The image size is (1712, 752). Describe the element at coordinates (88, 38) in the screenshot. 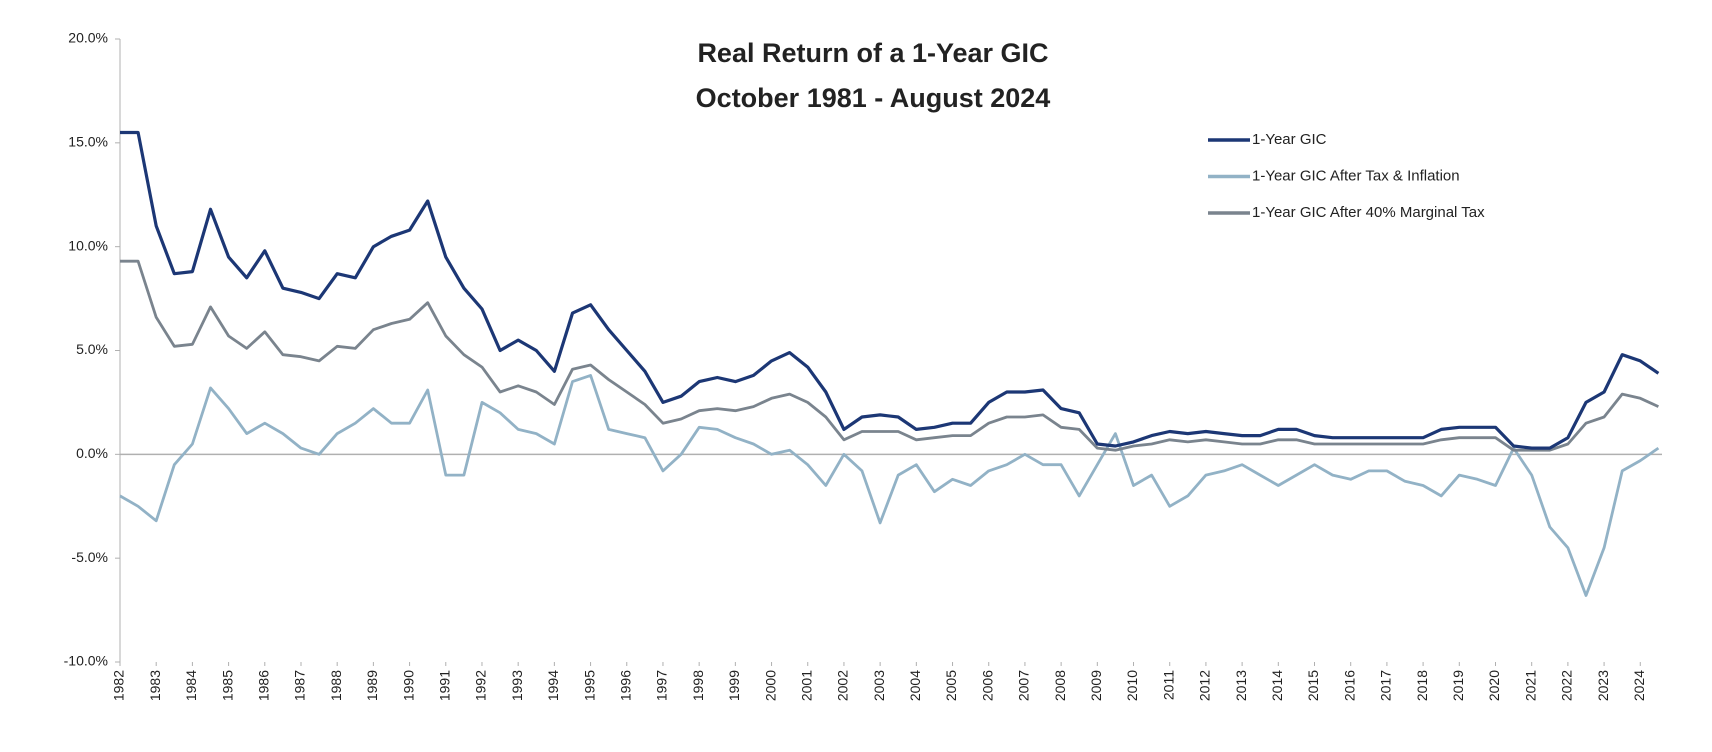

I see `y-tick-label: 20.0%` at that location.